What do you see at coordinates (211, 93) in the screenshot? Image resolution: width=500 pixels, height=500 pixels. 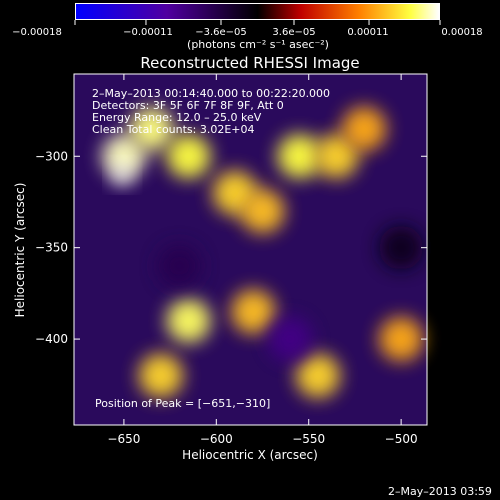 I see `time-range-label: 2–May–2013 00:14:40.000 to 00:22:20.000` at bounding box center [211, 93].